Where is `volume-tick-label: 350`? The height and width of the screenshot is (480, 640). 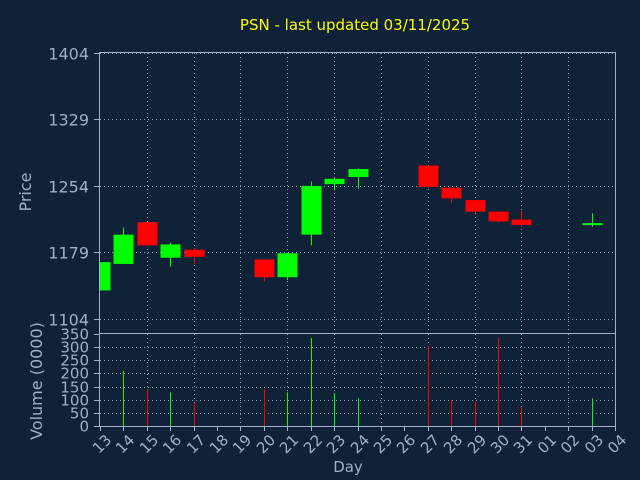
volume-tick-label: 350 is located at coordinates (74, 335).